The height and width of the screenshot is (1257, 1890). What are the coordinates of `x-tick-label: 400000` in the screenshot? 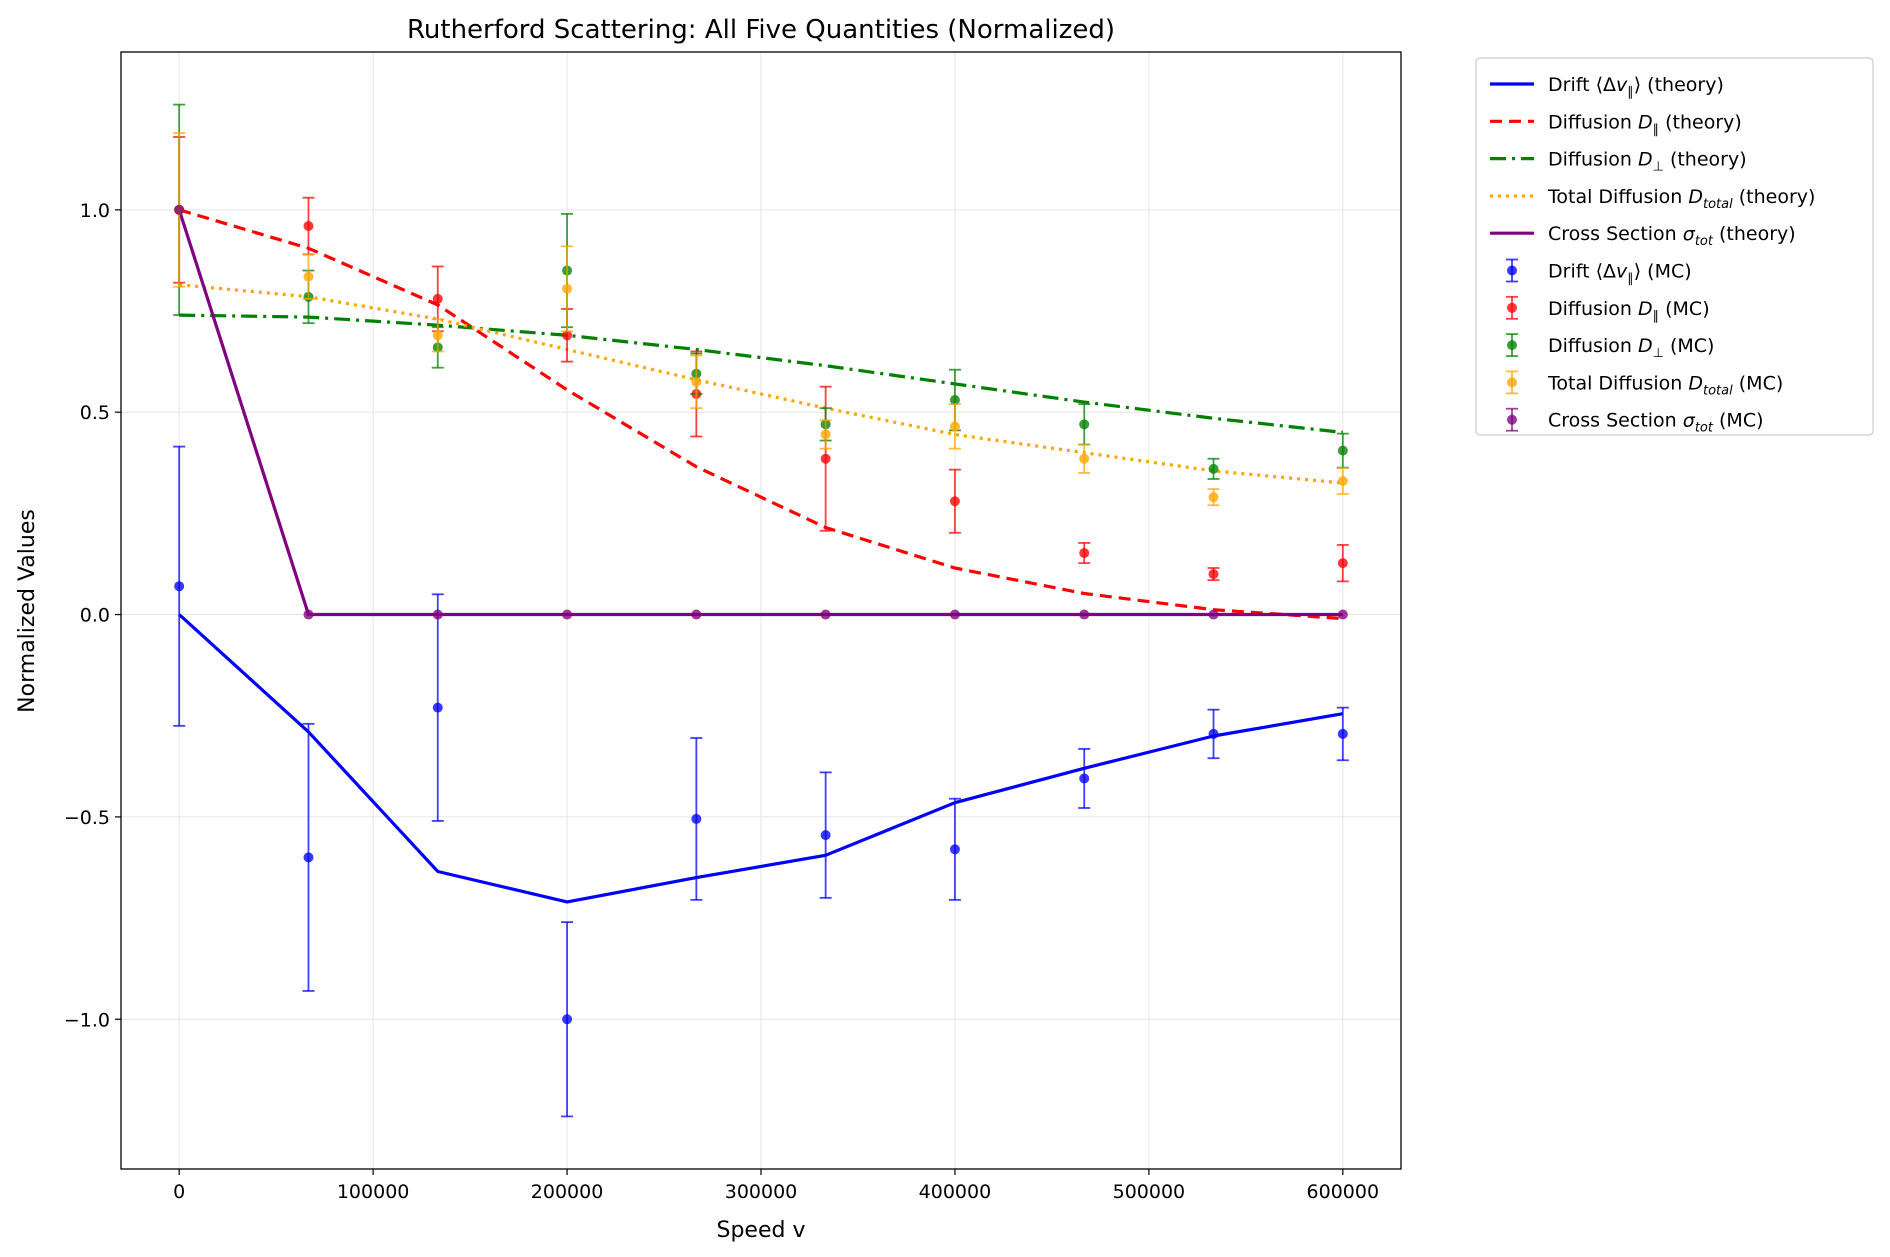 It's located at (955, 1192).